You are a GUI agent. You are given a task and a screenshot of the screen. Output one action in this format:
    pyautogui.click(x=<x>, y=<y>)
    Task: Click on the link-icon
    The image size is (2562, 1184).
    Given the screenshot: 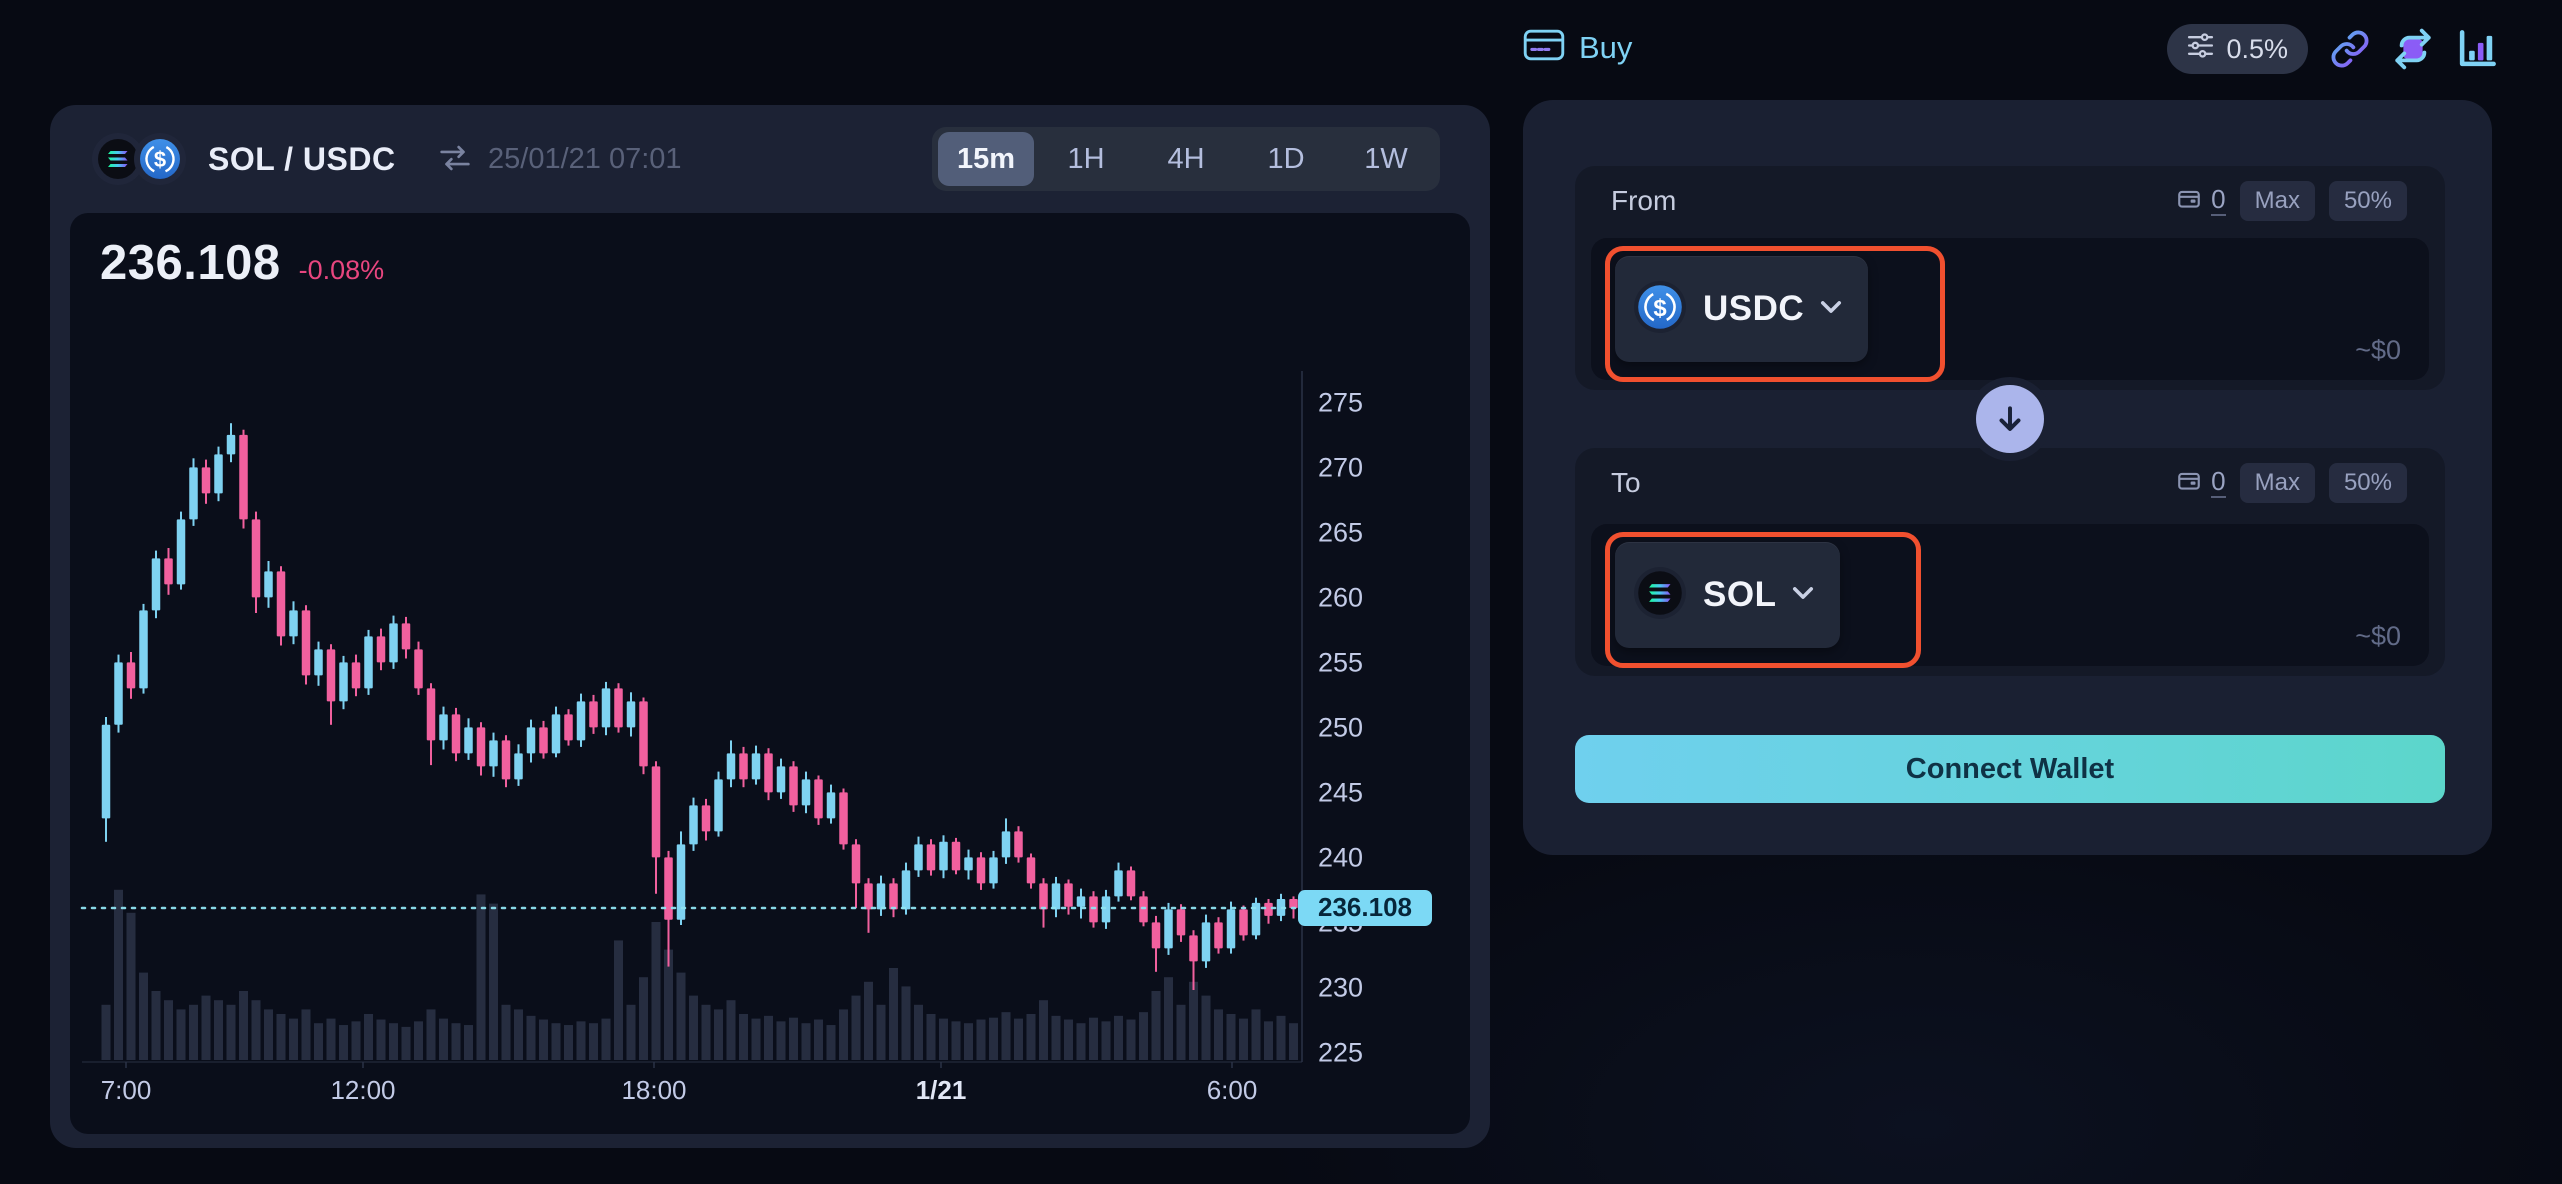 What is the action you would take?
    pyautogui.click(x=2350, y=49)
    